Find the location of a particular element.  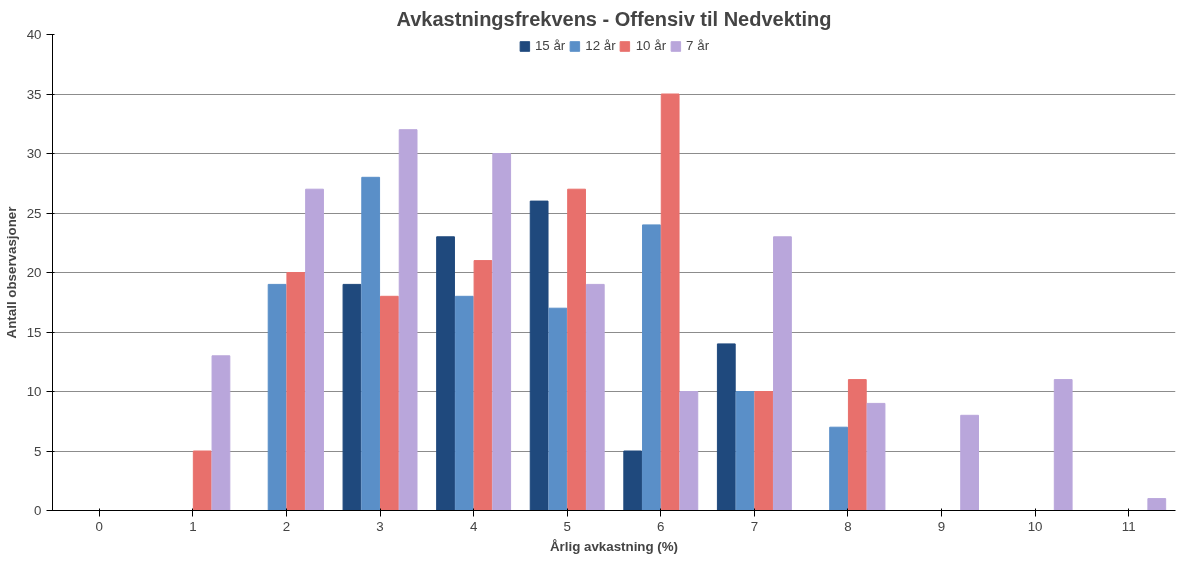

x-tick-label: 9 is located at coordinates (941, 526).